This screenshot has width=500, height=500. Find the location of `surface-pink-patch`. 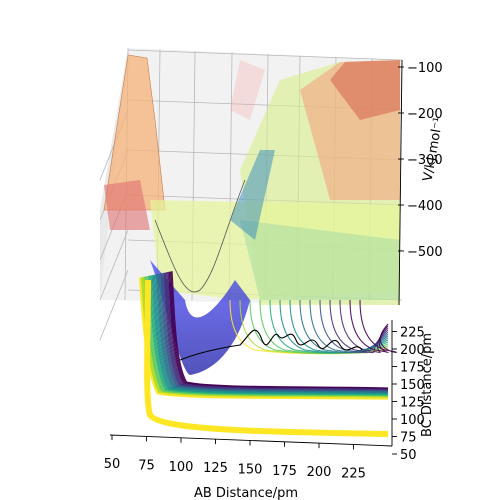

surface-pink-patch is located at coordinates (247, 90).